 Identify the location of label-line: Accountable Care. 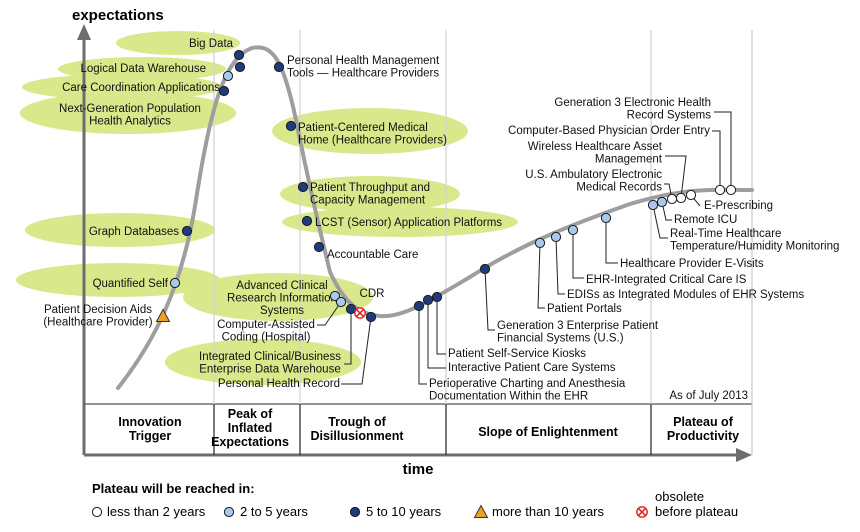
(372, 255).